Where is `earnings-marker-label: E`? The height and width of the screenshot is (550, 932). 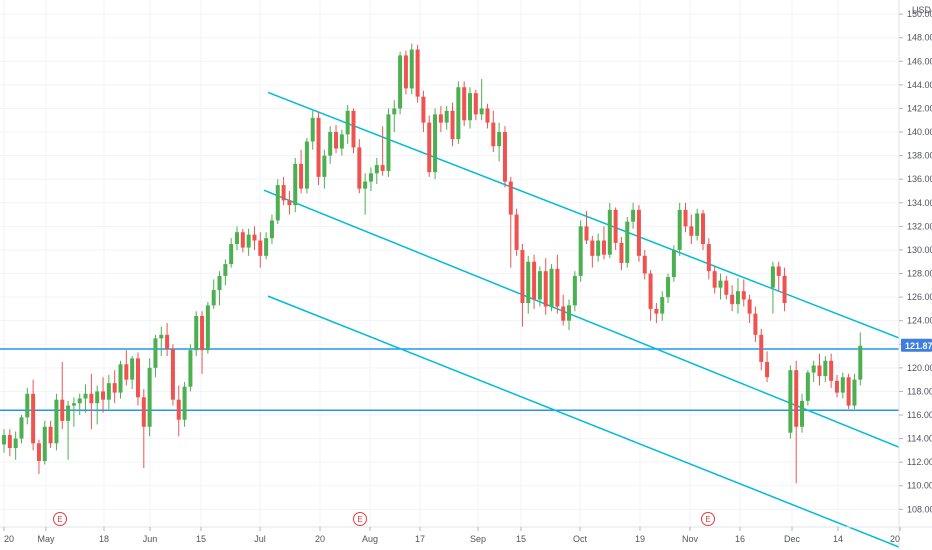 earnings-marker-label: E is located at coordinates (707, 519).